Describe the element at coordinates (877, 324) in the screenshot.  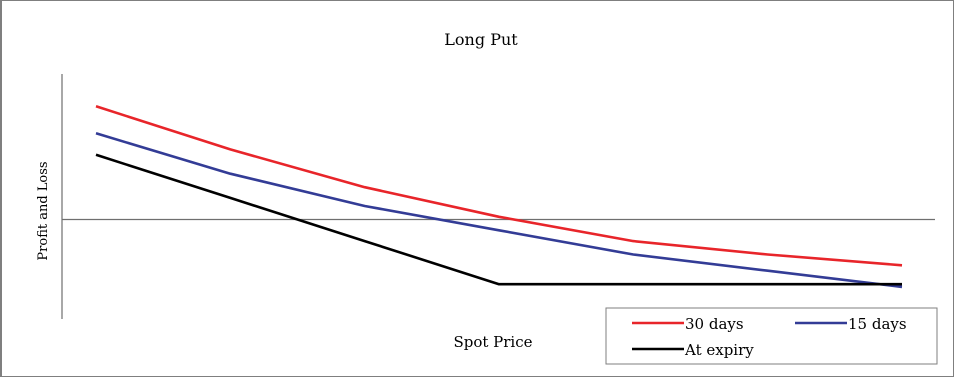
I see `legend-label-15-days: 15 days` at that location.